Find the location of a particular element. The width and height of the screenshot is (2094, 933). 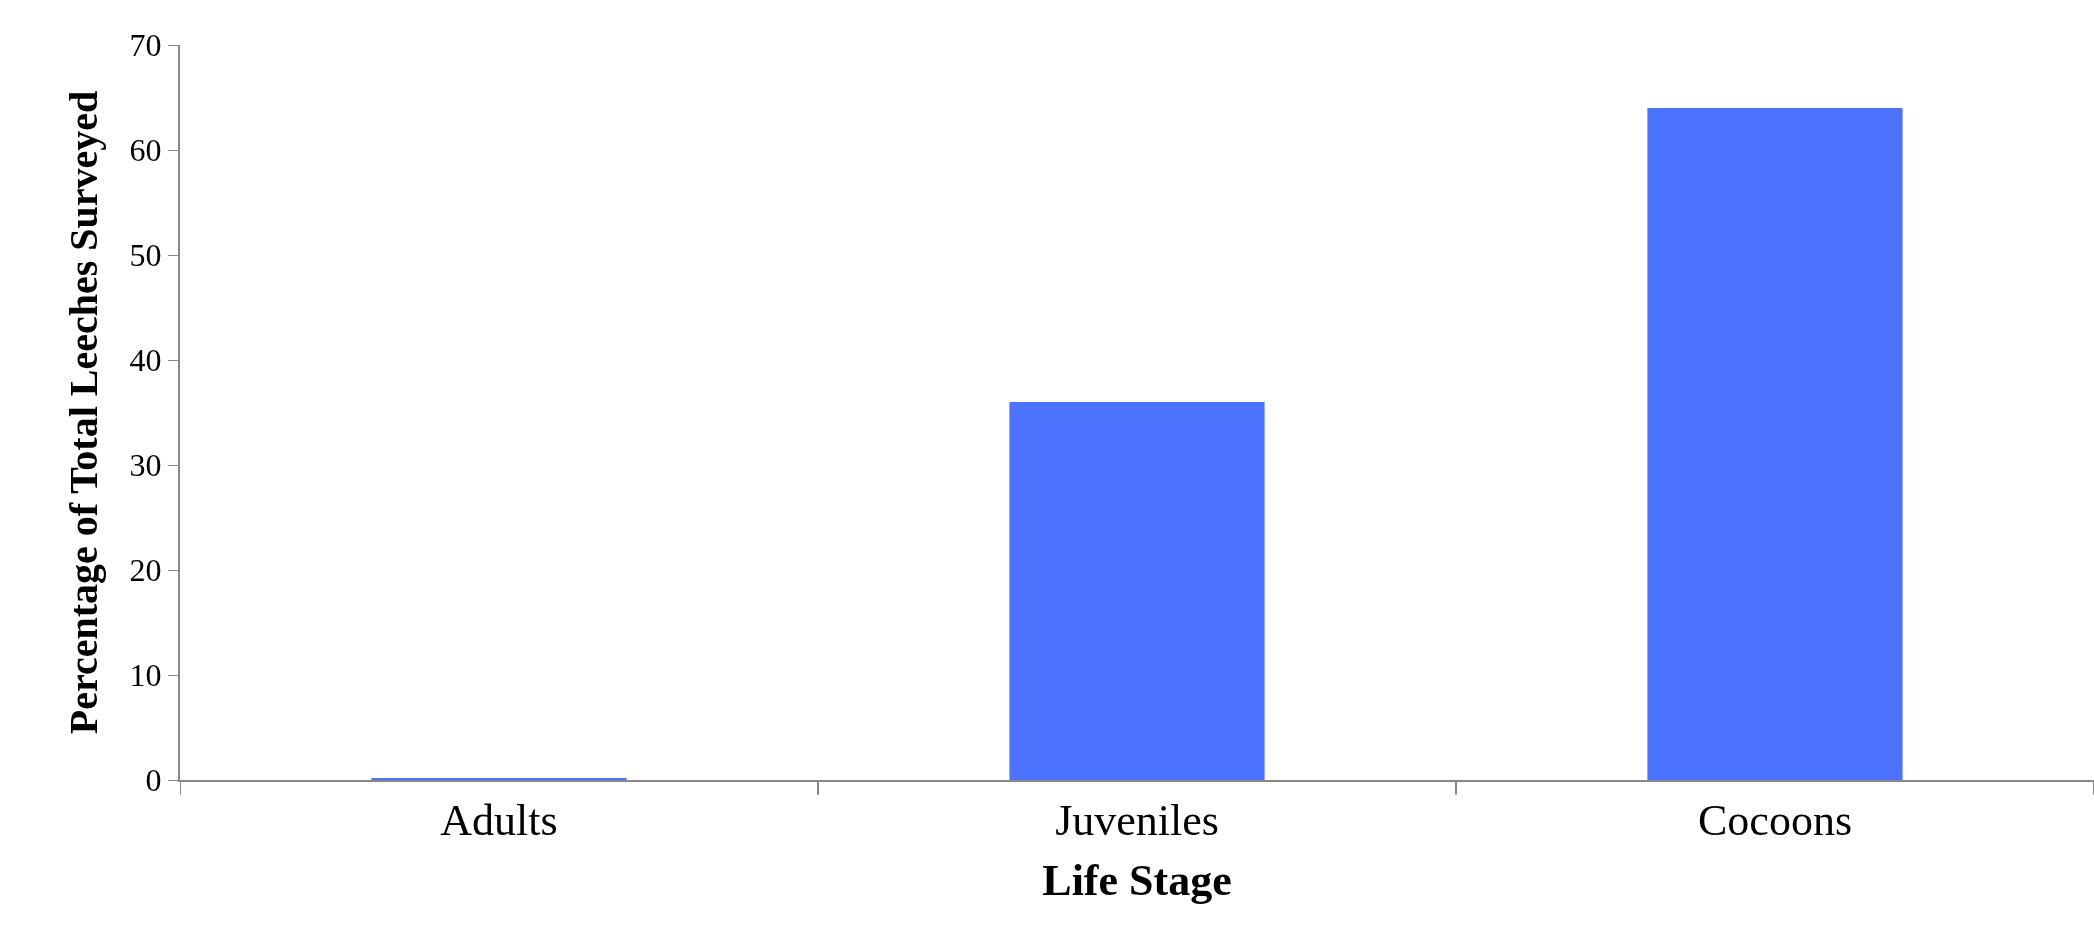

y-tick-label: 60 is located at coordinates (145, 150).